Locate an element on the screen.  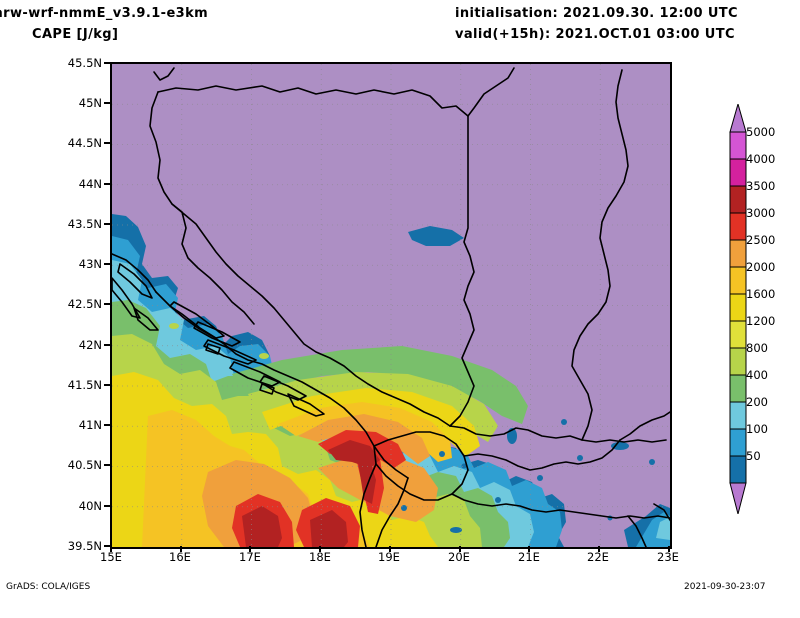
field-title: CAPE [J/kg] is located at coordinates (75, 34).